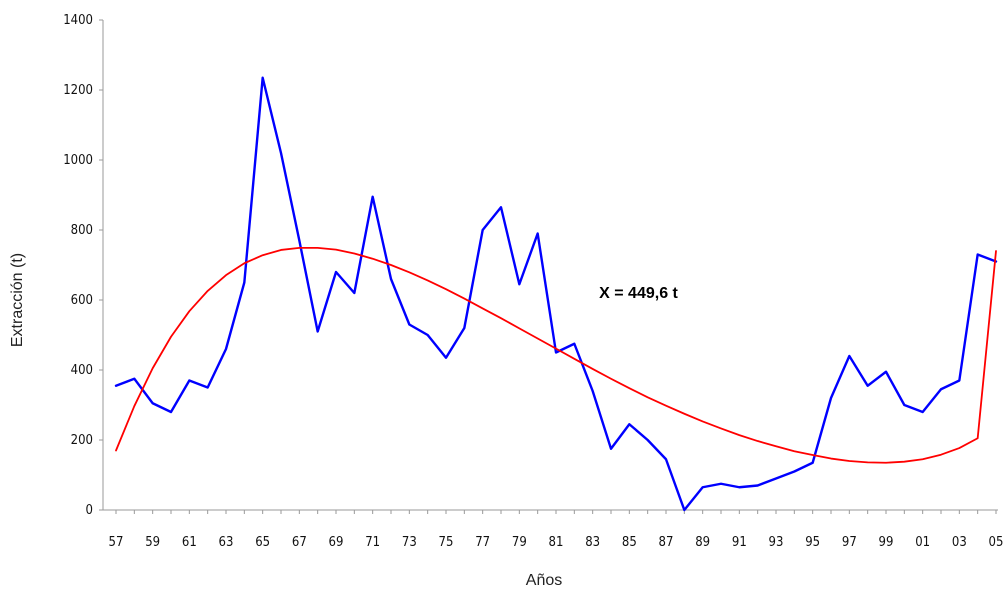 This screenshot has height=602, width=1005. I want to click on x-tick-label: 03, so click(959, 542).